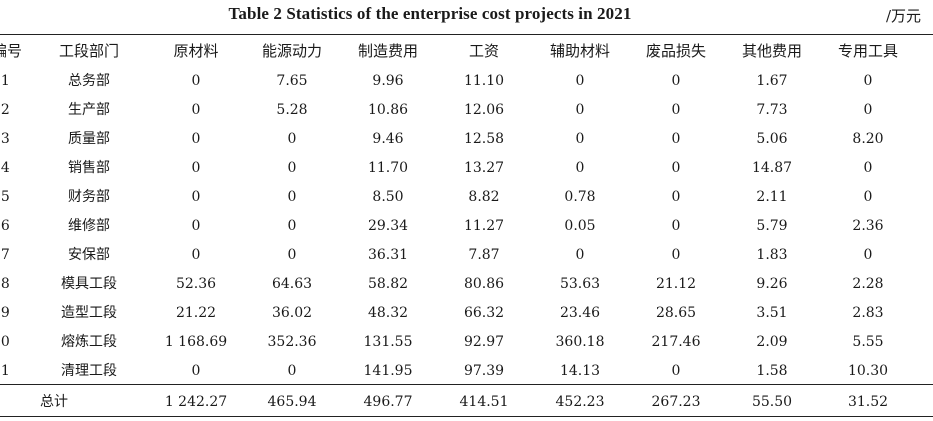 This screenshot has width=933, height=421. What do you see at coordinates (772, 139) in the screenshot?
I see `value-cell: 5.06` at bounding box center [772, 139].